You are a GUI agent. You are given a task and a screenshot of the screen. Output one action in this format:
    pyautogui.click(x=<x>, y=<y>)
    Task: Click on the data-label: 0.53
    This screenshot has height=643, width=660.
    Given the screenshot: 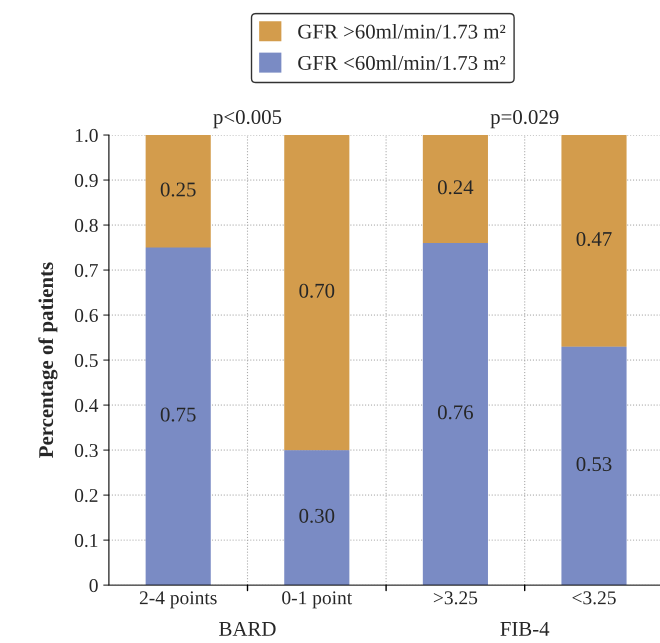 What is the action you would take?
    pyautogui.click(x=594, y=464)
    